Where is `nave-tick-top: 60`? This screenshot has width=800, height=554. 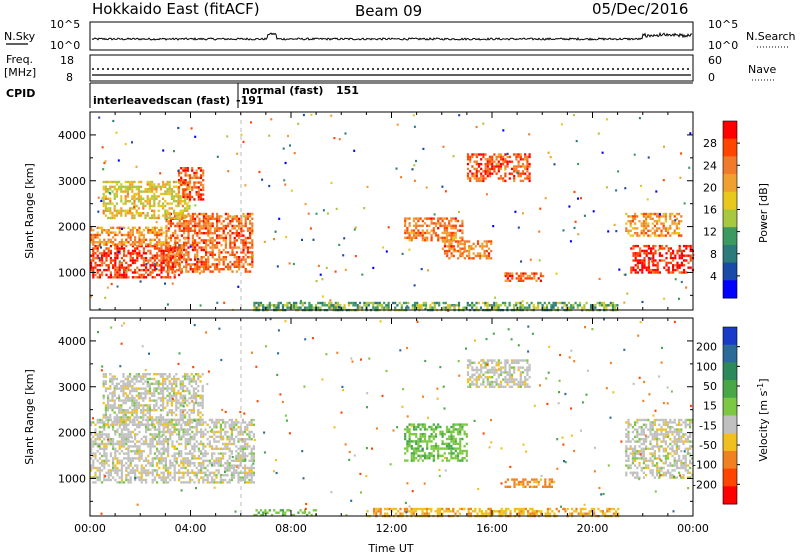
nave-tick-top: 60 is located at coordinates (715, 60).